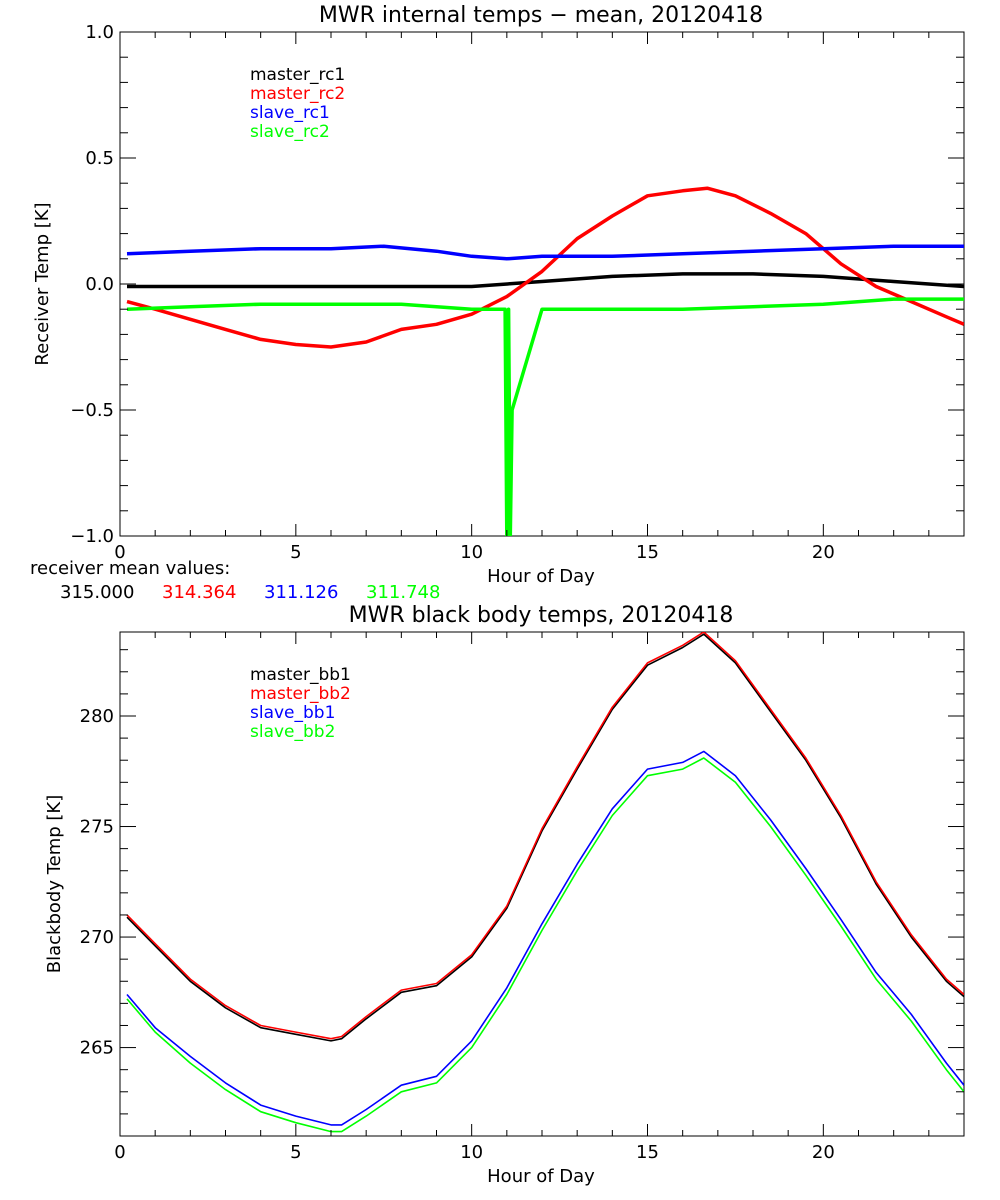 This screenshot has width=1000, height=1200. What do you see at coordinates (541, 615) in the screenshot?
I see `chart-title: MWR black body temps, 20120418` at bounding box center [541, 615].